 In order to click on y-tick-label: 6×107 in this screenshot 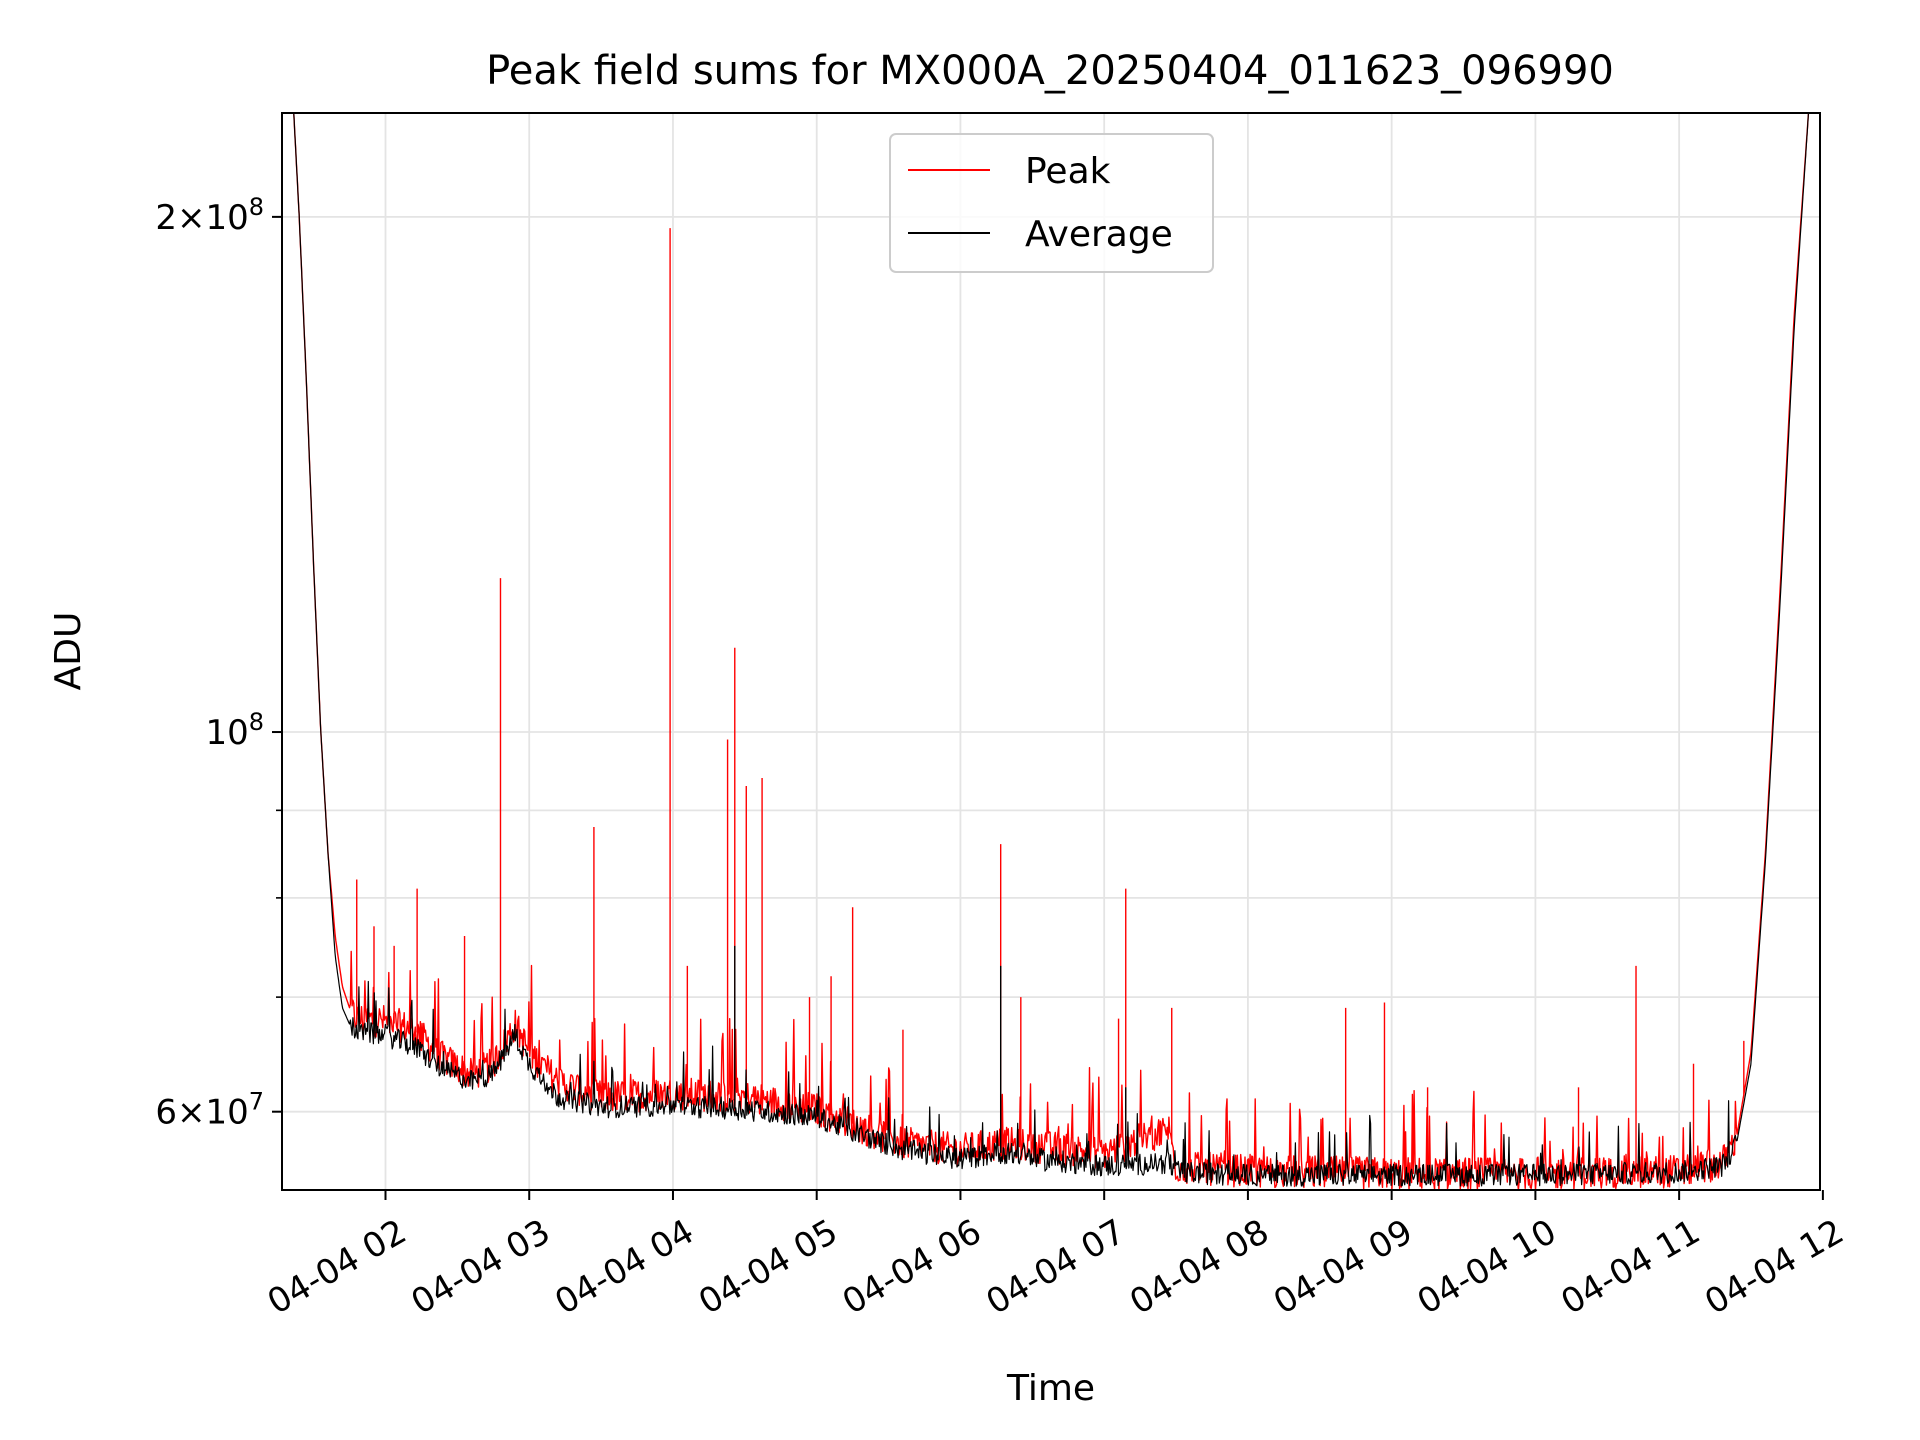, I will do `click(209, 1110)`.